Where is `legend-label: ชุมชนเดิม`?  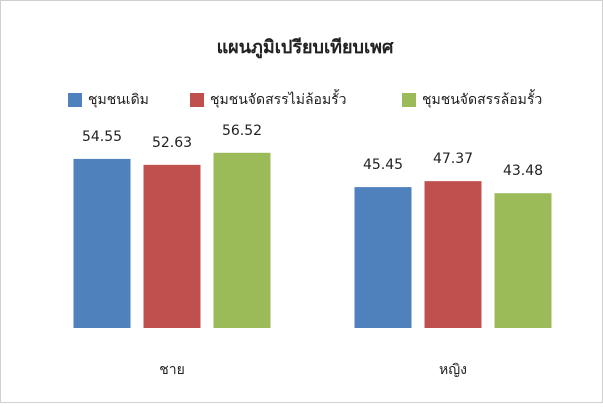
legend-label: ชุมชนเดิม is located at coordinates (118, 100).